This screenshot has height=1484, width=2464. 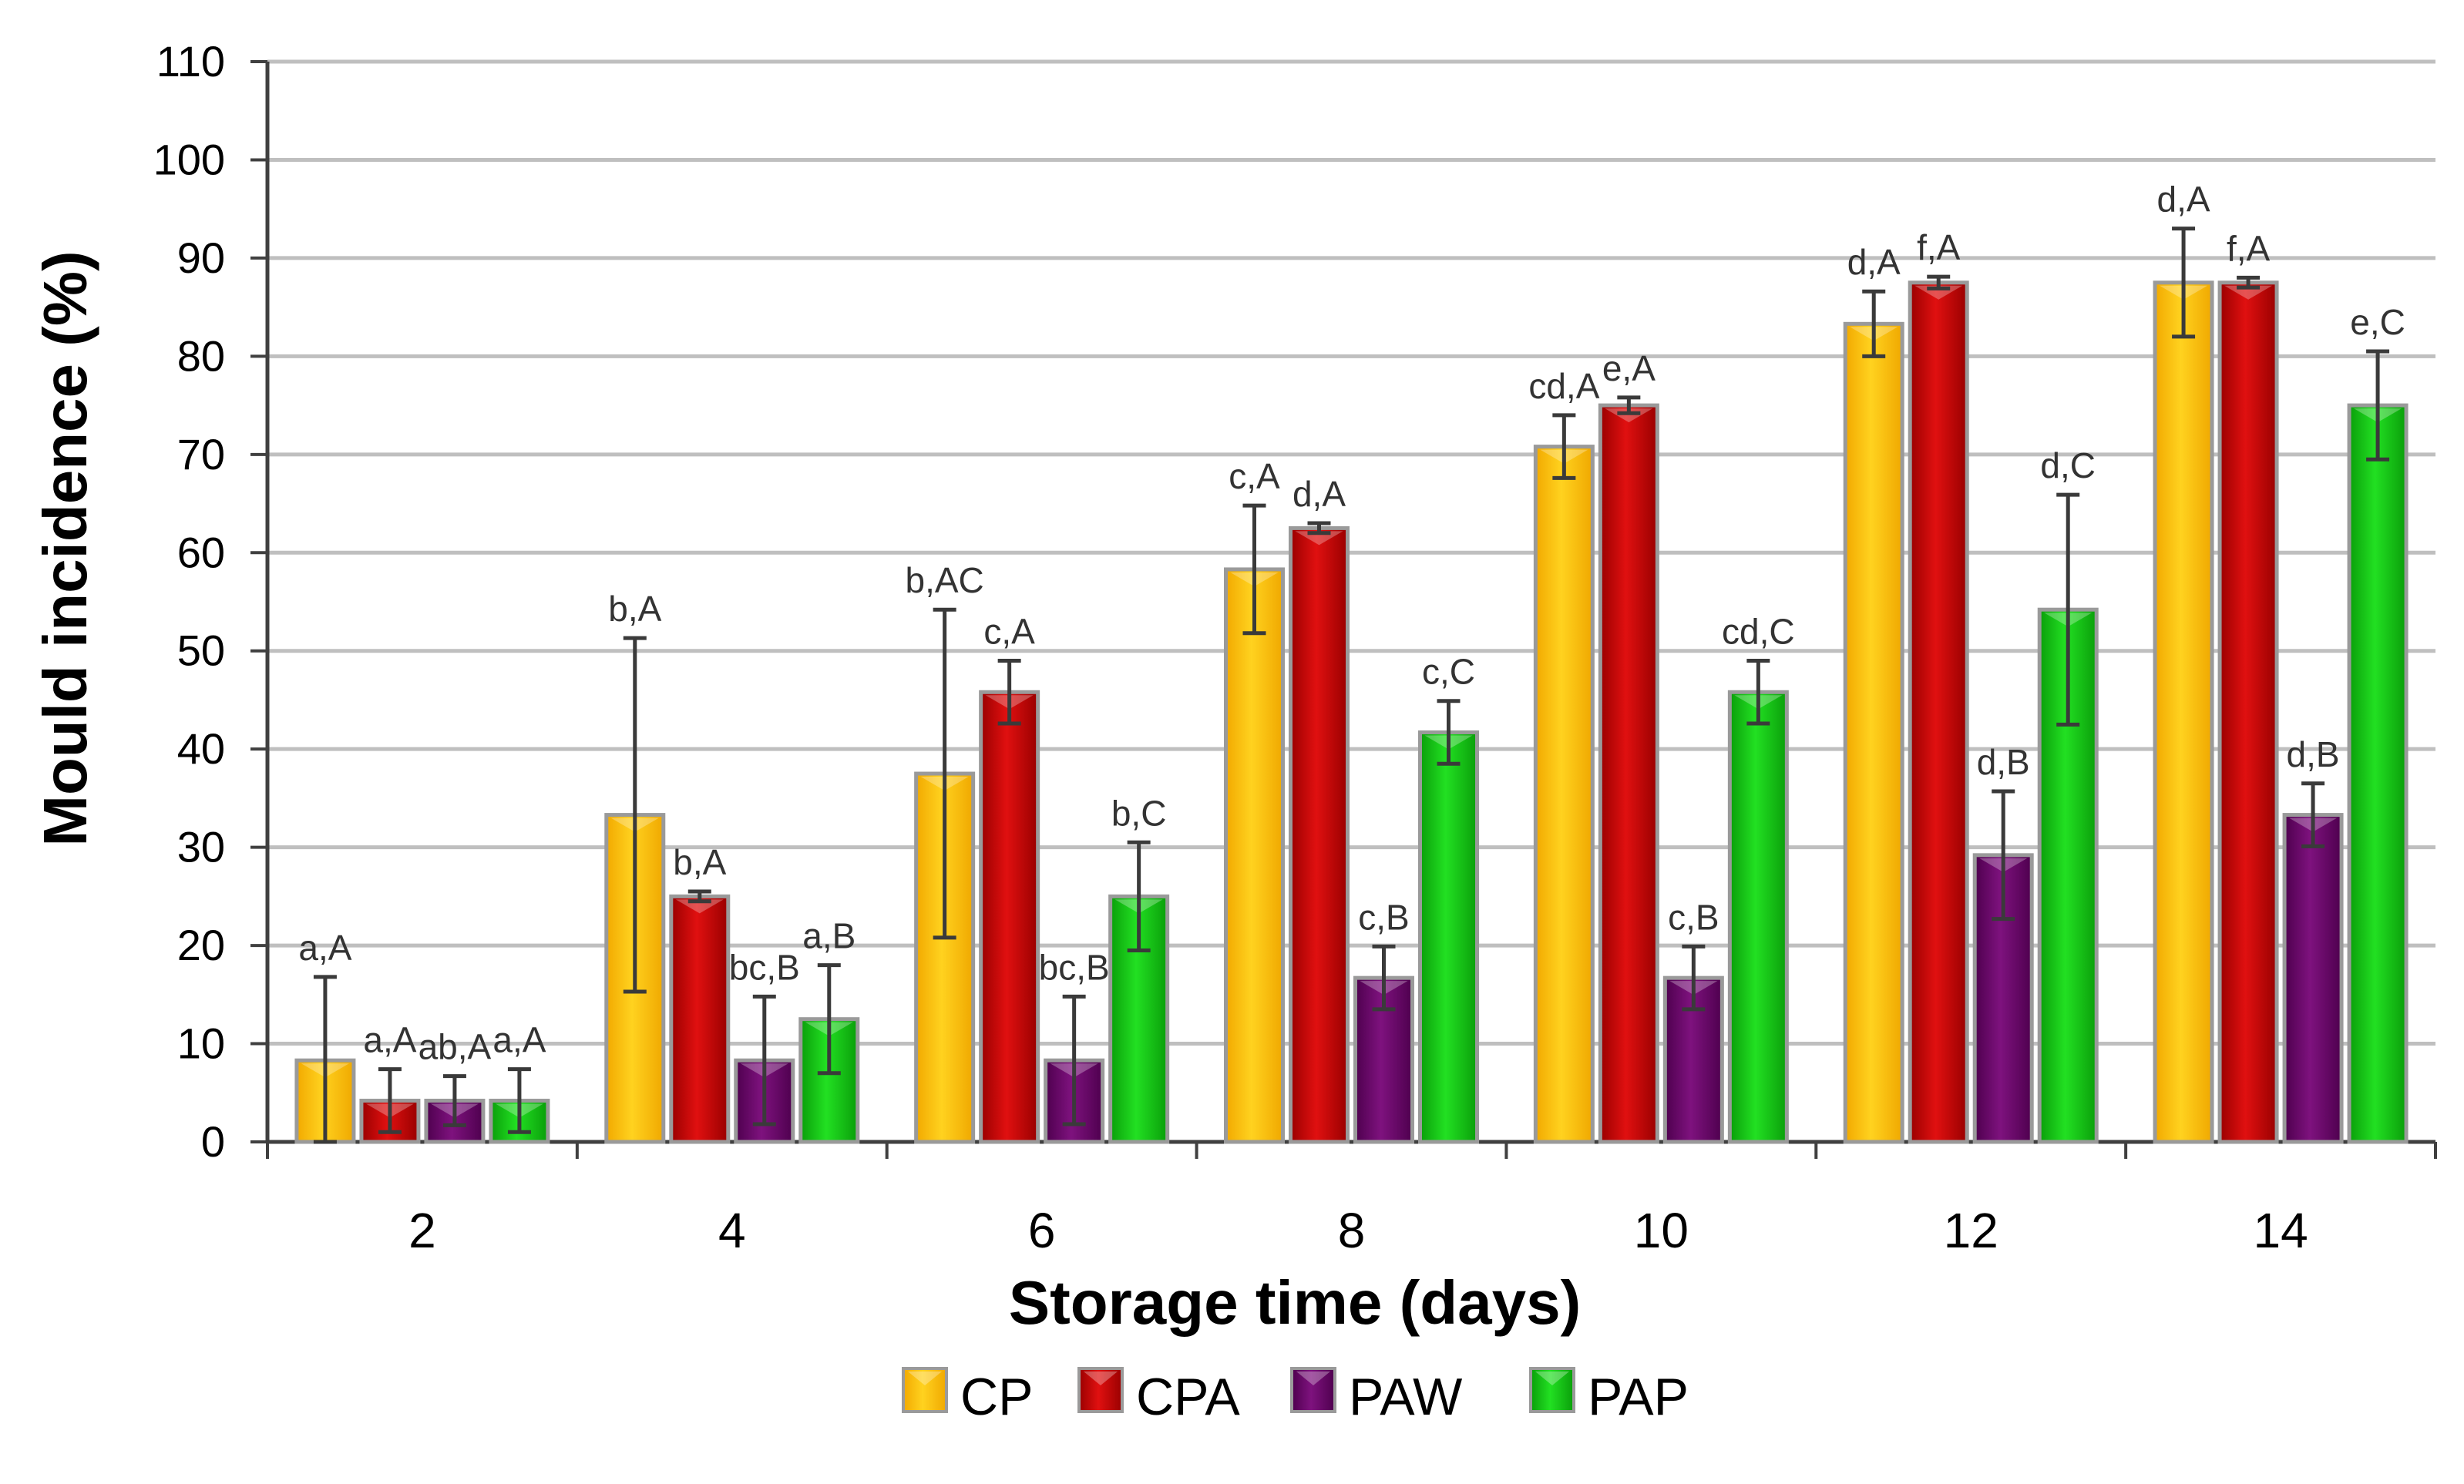 What do you see at coordinates (201, 748) in the screenshot?
I see `y-tick-label: 40` at bounding box center [201, 748].